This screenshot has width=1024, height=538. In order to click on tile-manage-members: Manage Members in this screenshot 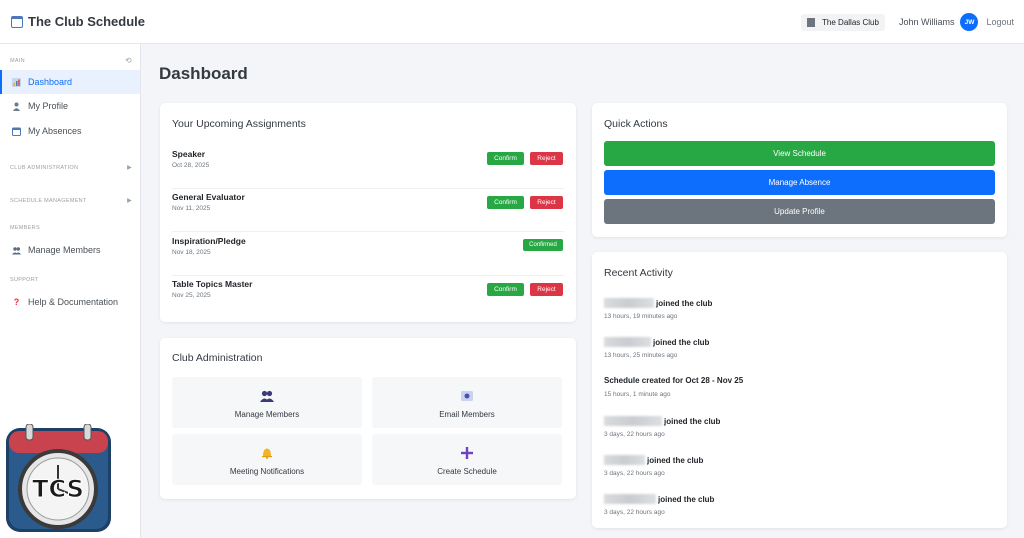, I will do `click(267, 402)`.